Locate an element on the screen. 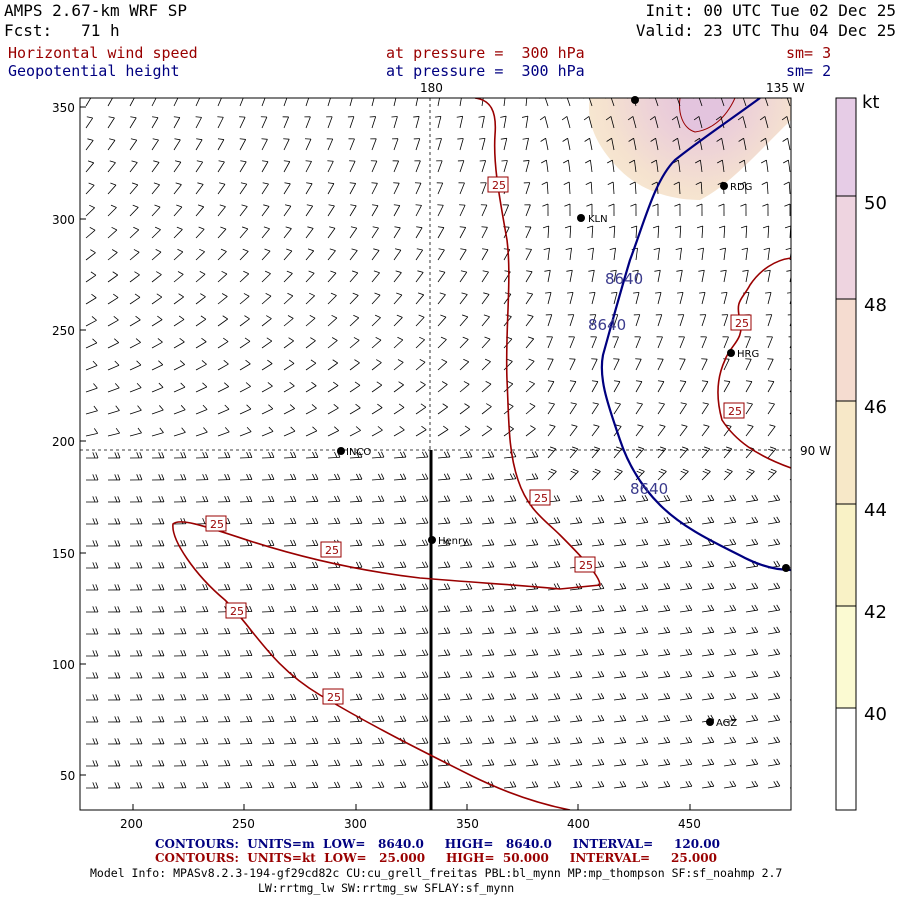 The height and width of the screenshot is (900, 900). svg-text: 44 is located at coordinates (875, 510).